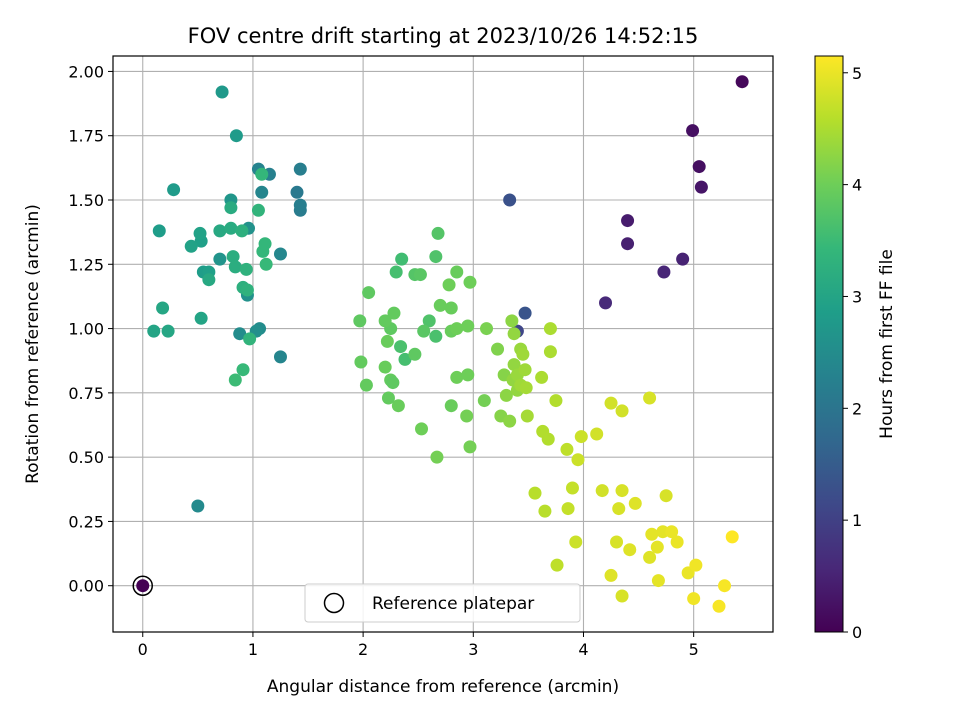 The width and height of the screenshot is (960, 724). I want to click on x-tick-label: 4, so click(583, 649).